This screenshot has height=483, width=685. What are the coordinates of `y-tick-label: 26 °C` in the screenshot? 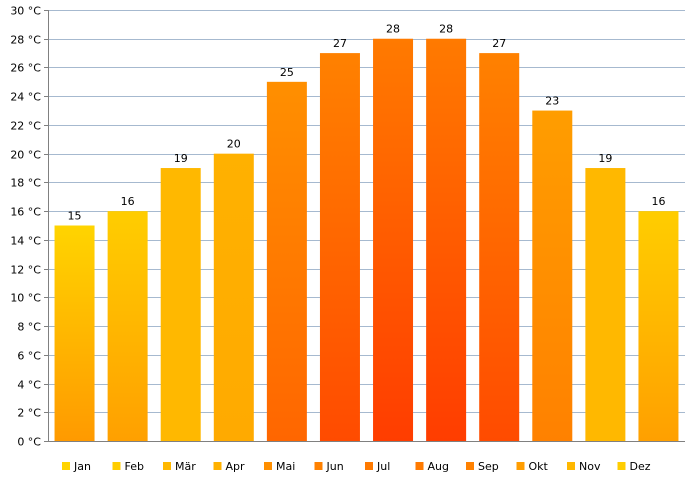 It's located at (25, 68).